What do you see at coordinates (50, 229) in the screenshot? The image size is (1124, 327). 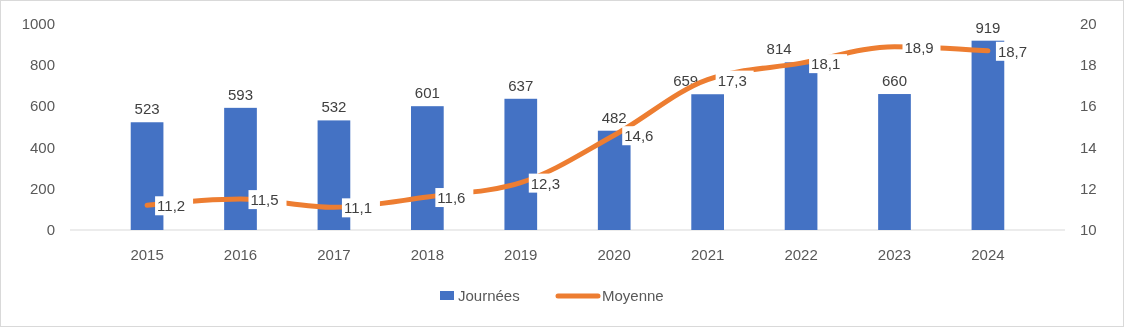 I see `y-tick-label: 0` at bounding box center [50, 229].